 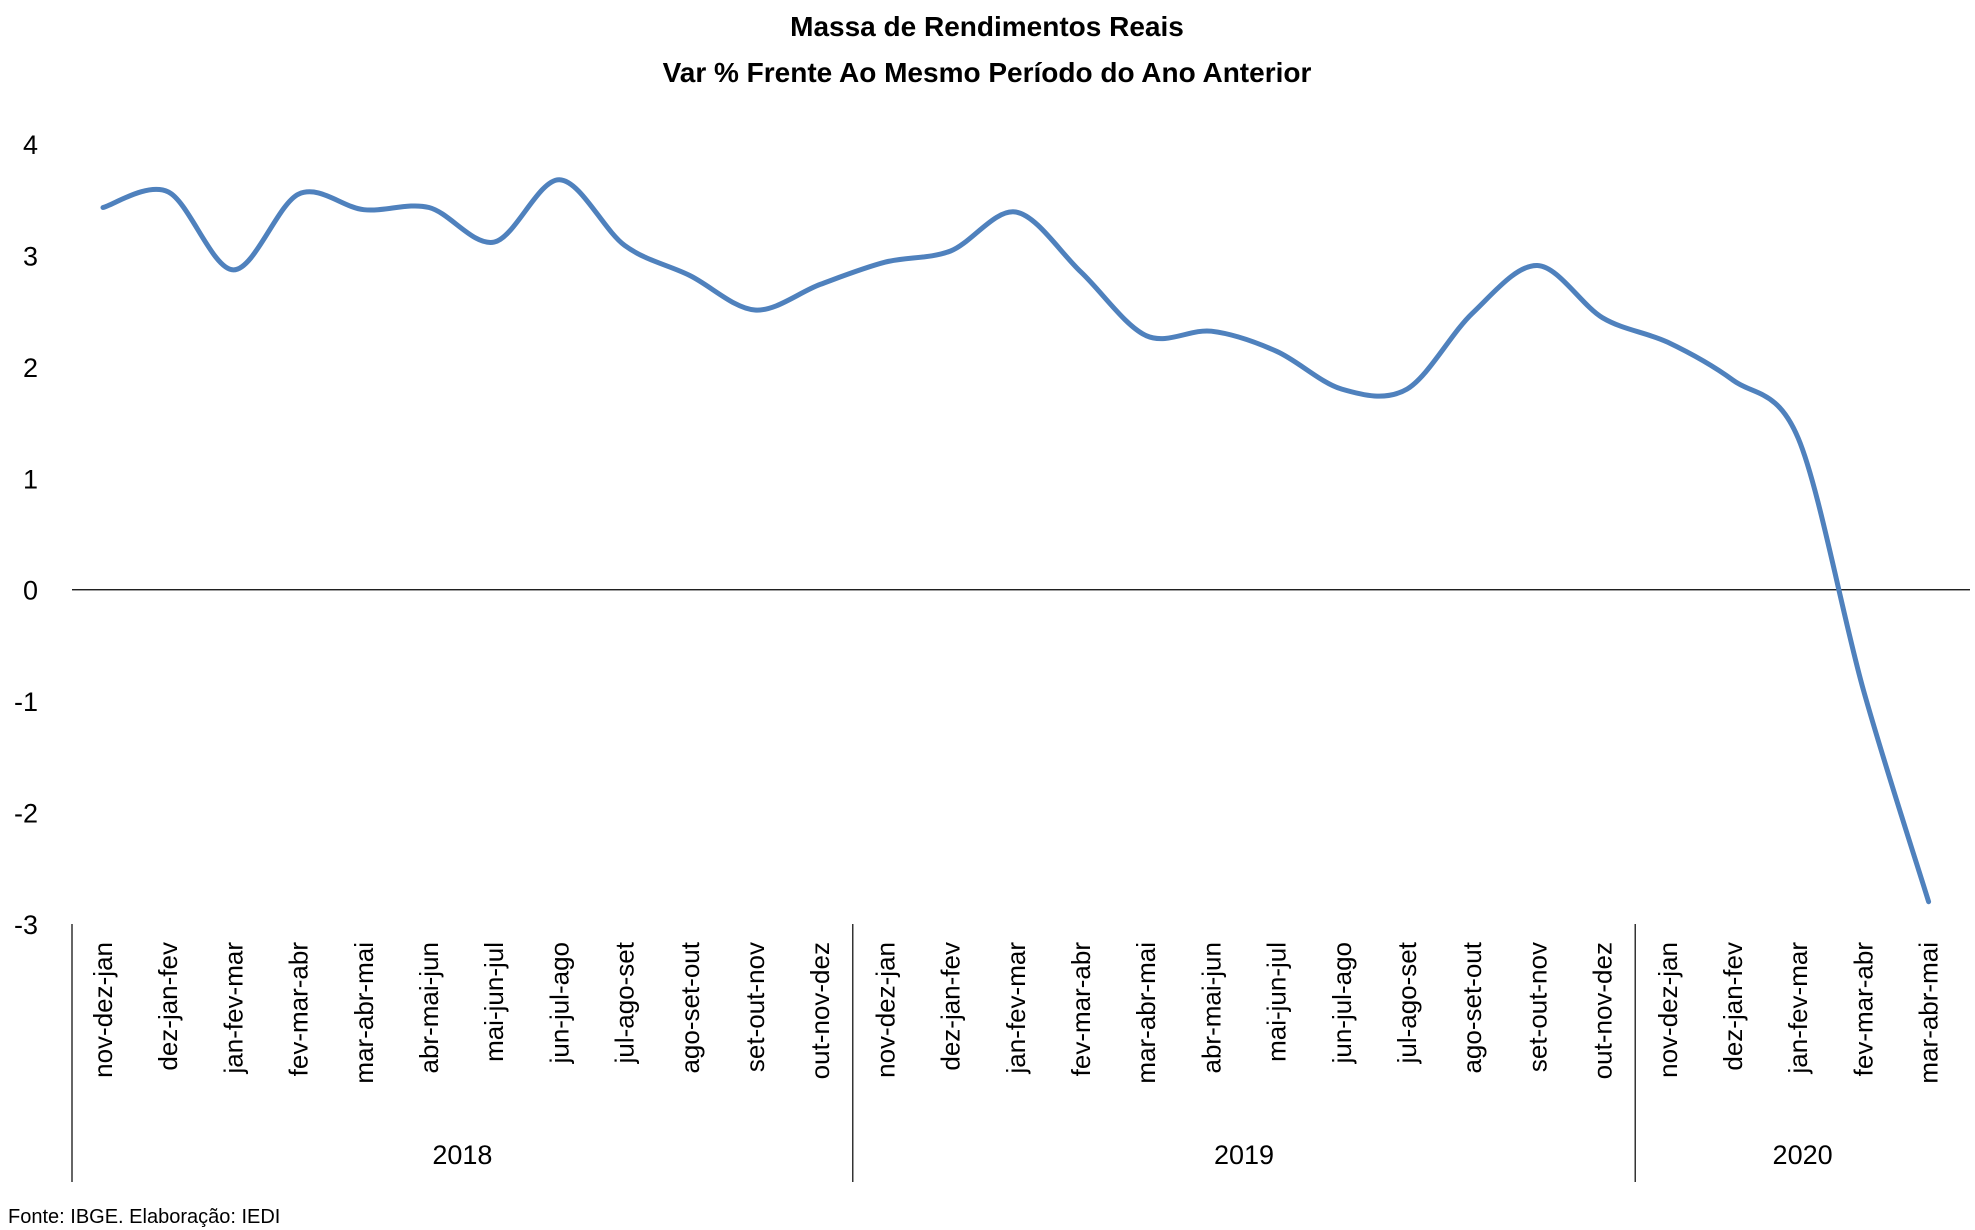 What do you see at coordinates (26, 925) in the screenshot?
I see `y-tick-label: -3` at bounding box center [26, 925].